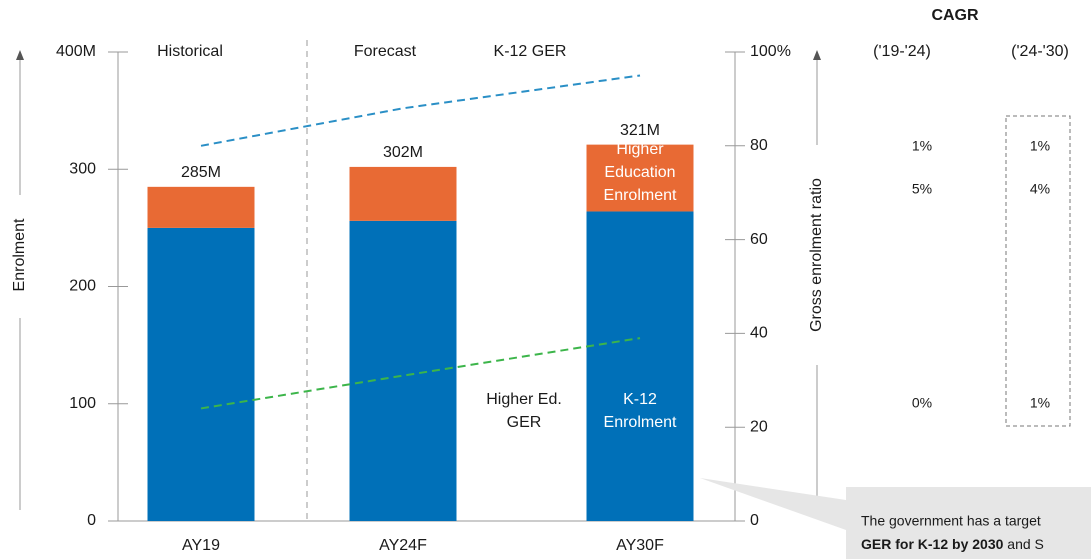 The image size is (1091, 559). What do you see at coordinates (19, 254) in the screenshot?
I see `y-axis-label: Enrolment` at bounding box center [19, 254].